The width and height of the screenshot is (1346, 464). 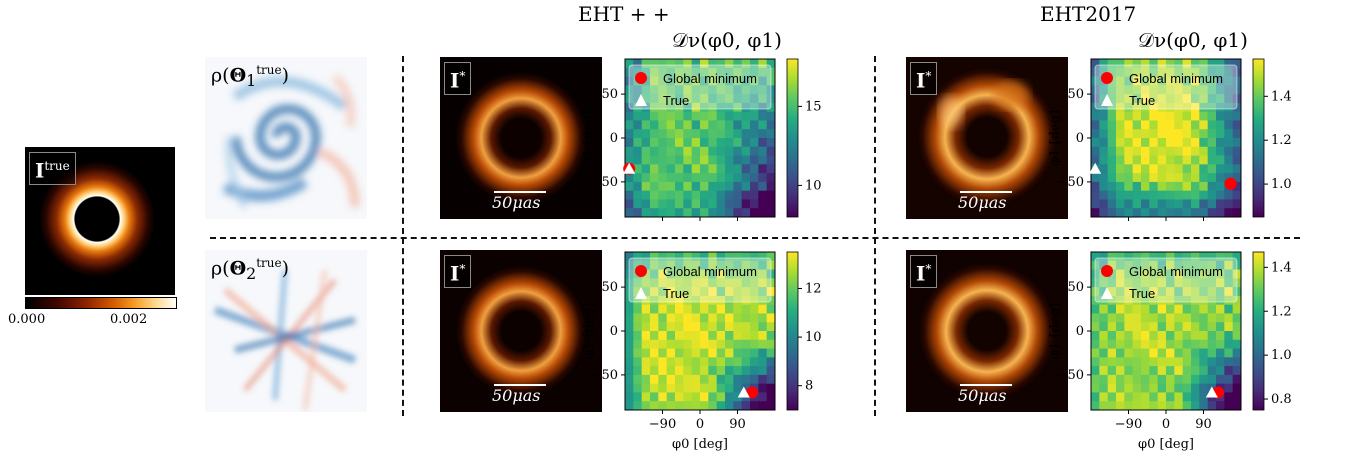 What do you see at coordinates (986, 385) in the screenshot?
I see `scale-bar` at bounding box center [986, 385].